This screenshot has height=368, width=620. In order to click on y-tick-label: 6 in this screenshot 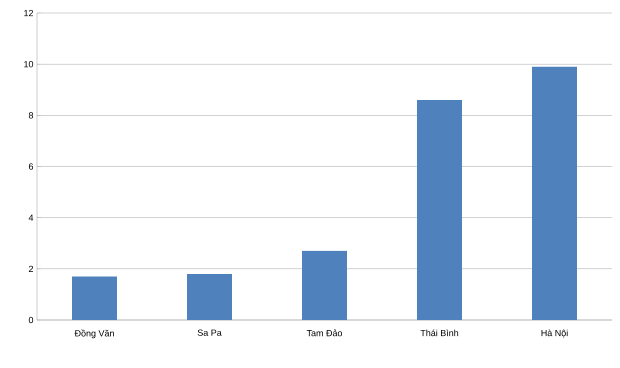, I will do `click(31, 166)`.